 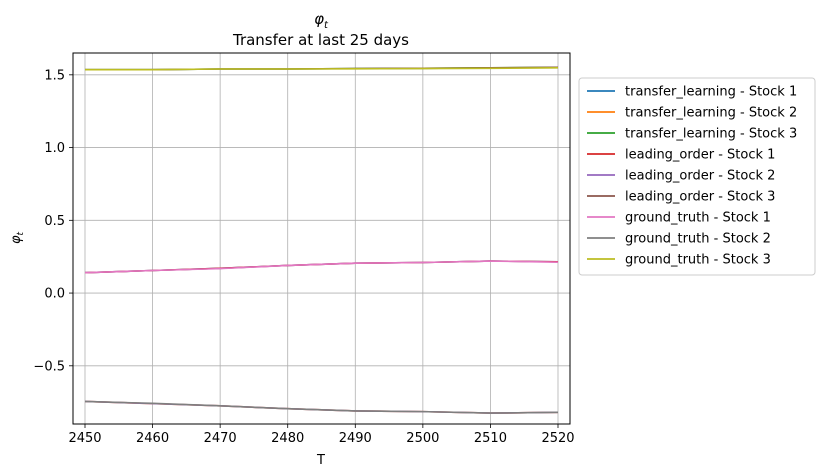 I want to click on x-tick-label: 2520, so click(x=557, y=438).